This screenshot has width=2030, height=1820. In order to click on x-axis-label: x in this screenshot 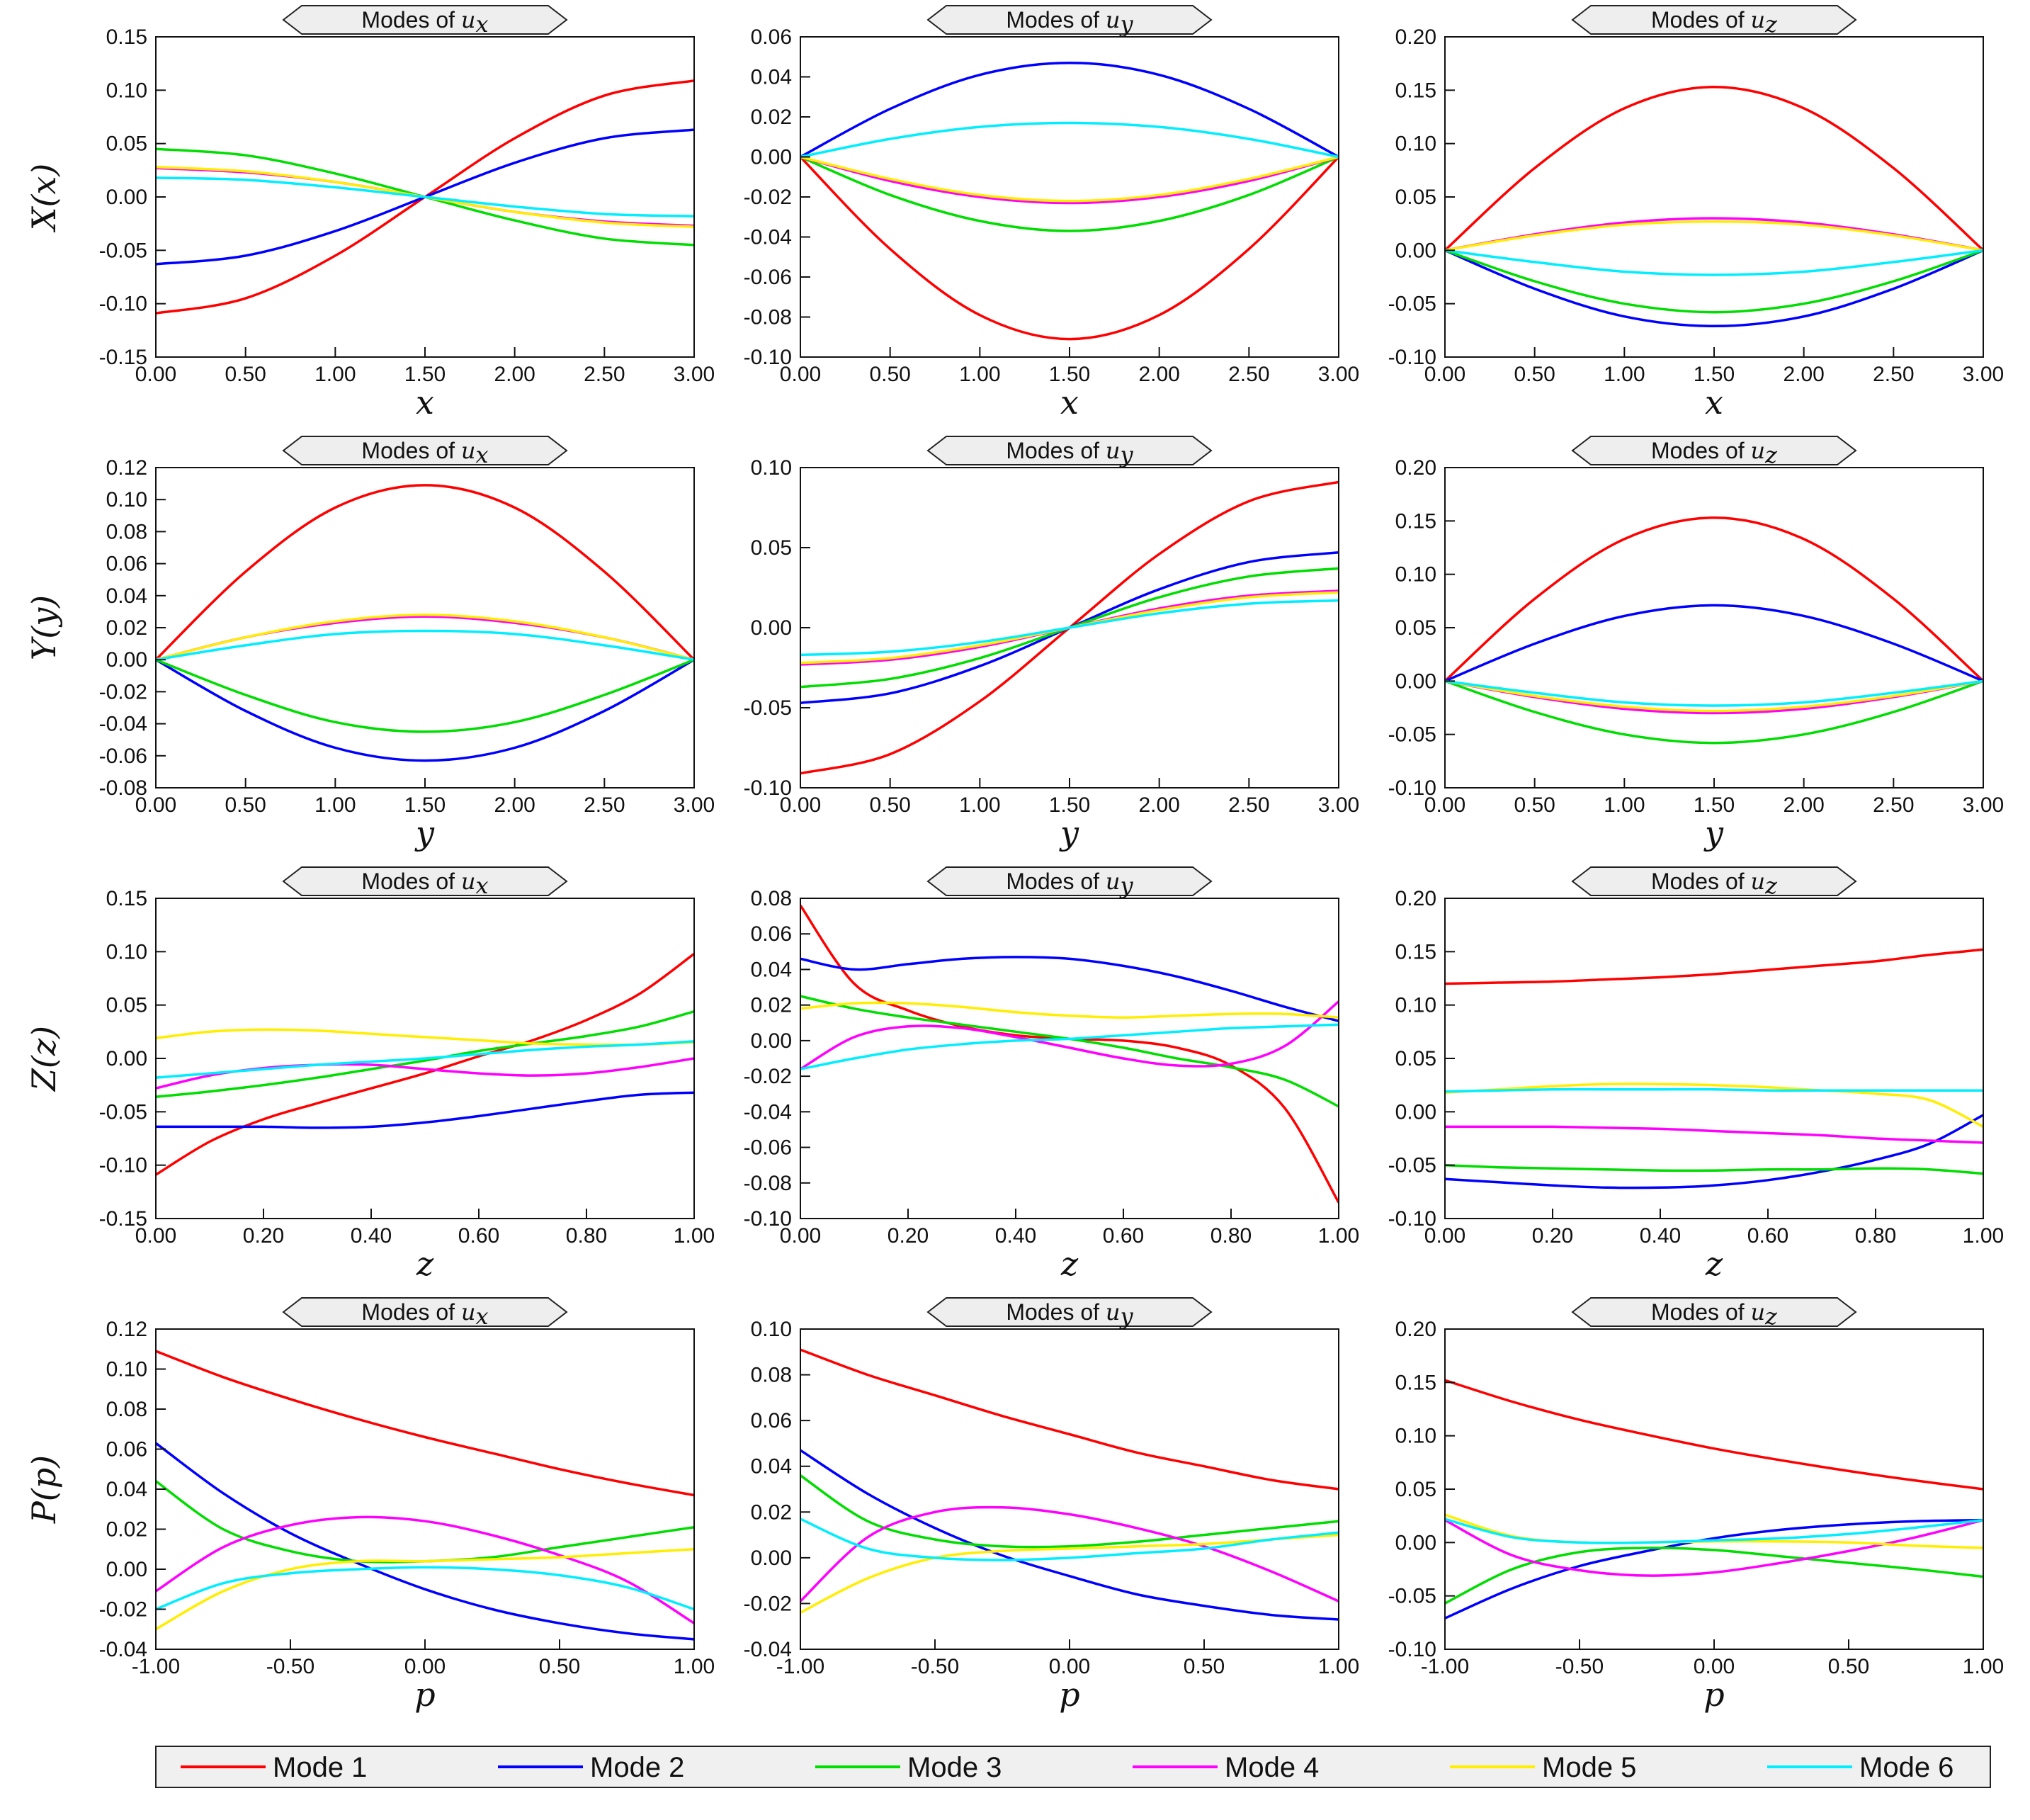, I will do `click(425, 403)`.